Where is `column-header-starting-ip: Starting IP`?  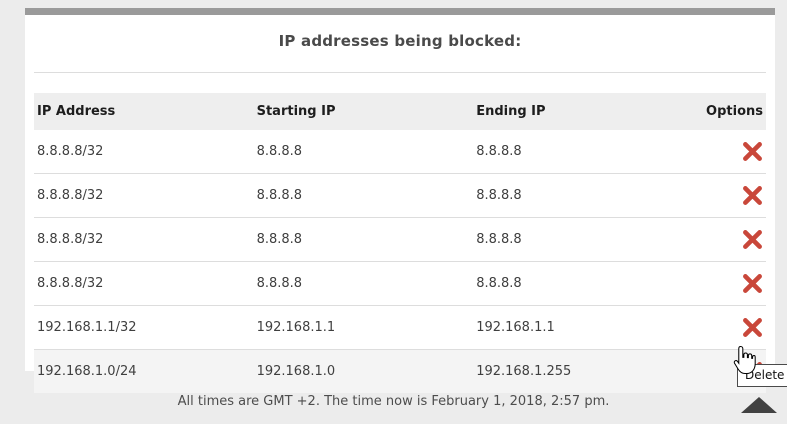 column-header-starting-ip: Starting IP is located at coordinates (363, 111).